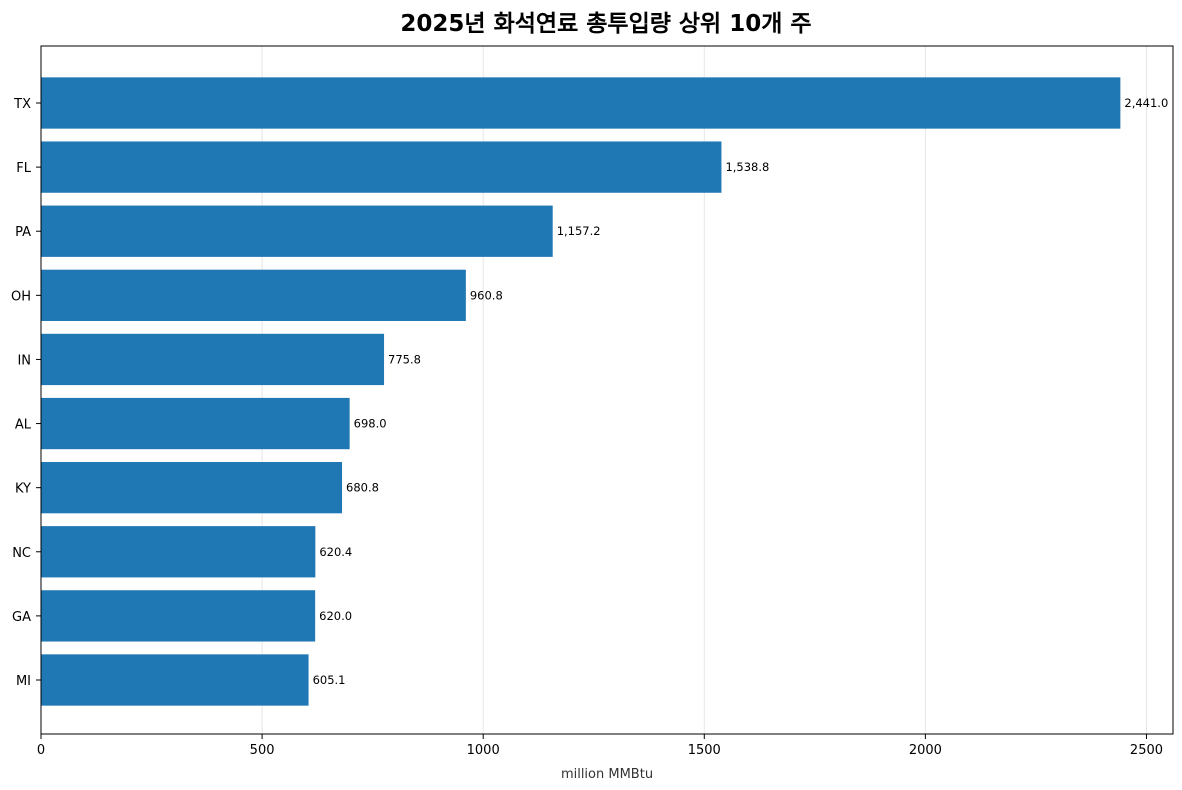 This screenshot has width=1182, height=790. I want to click on value-label-al: 698.0, so click(370, 424).